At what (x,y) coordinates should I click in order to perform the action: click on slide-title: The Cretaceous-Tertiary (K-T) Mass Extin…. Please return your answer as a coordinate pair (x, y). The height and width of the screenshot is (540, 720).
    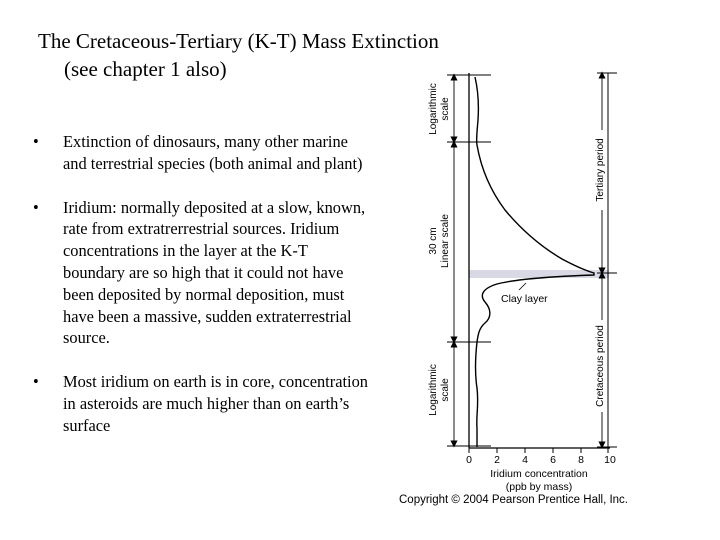
    Looking at the image, I should click on (238, 55).